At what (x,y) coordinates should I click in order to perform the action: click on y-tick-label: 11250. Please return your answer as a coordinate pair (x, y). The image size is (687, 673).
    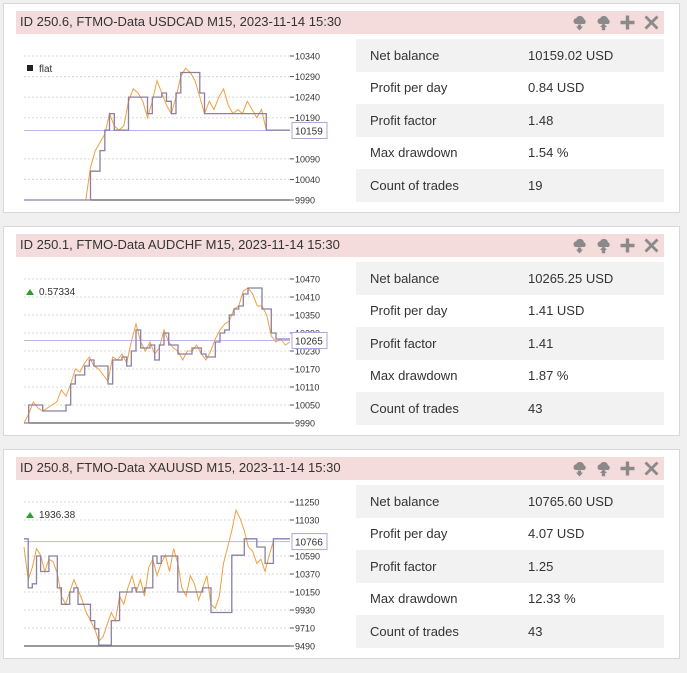
    Looking at the image, I should click on (307, 503).